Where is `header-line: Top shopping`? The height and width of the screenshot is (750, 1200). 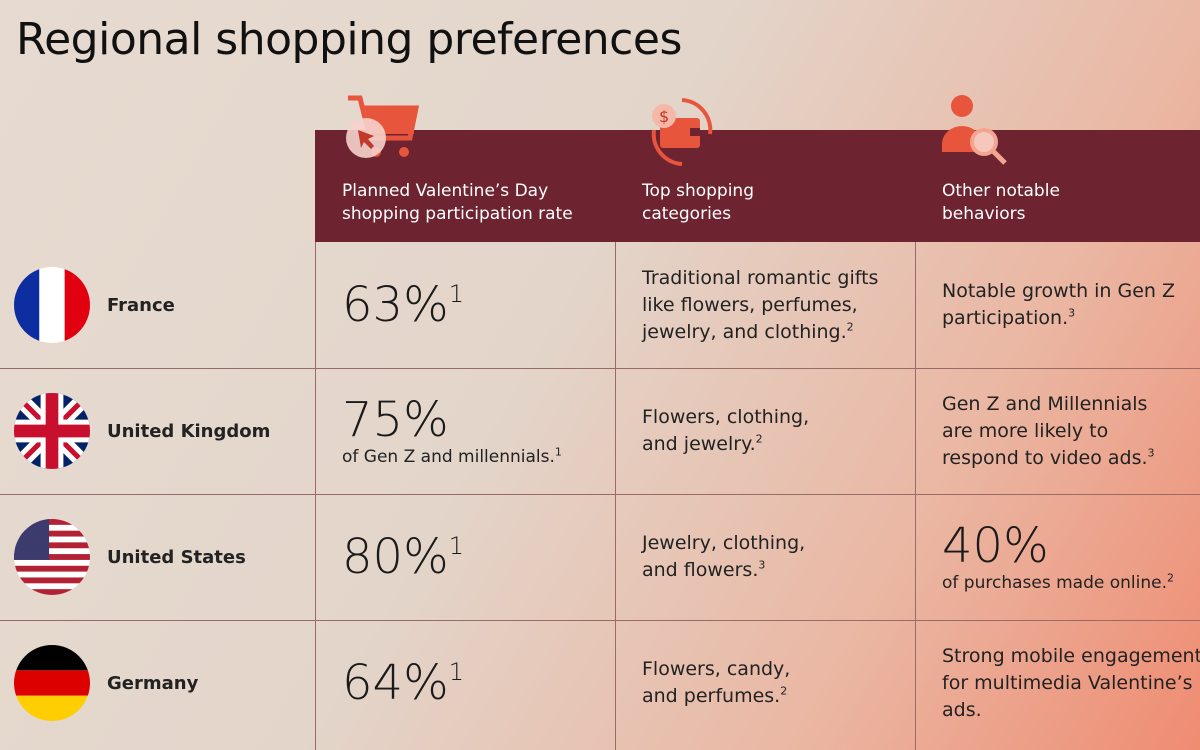
header-line: Top shopping is located at coordinates (698, 191).